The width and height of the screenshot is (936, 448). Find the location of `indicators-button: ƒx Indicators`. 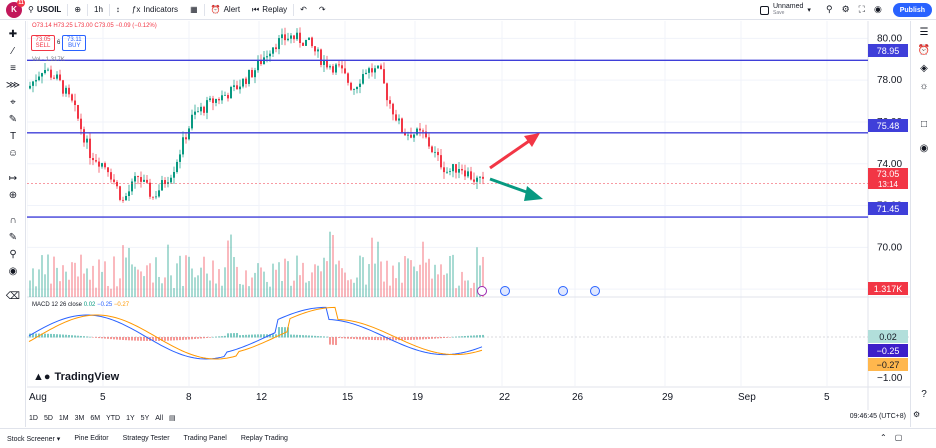

indicators-button: ƒx Indicators is located at coordinates (155, 9).